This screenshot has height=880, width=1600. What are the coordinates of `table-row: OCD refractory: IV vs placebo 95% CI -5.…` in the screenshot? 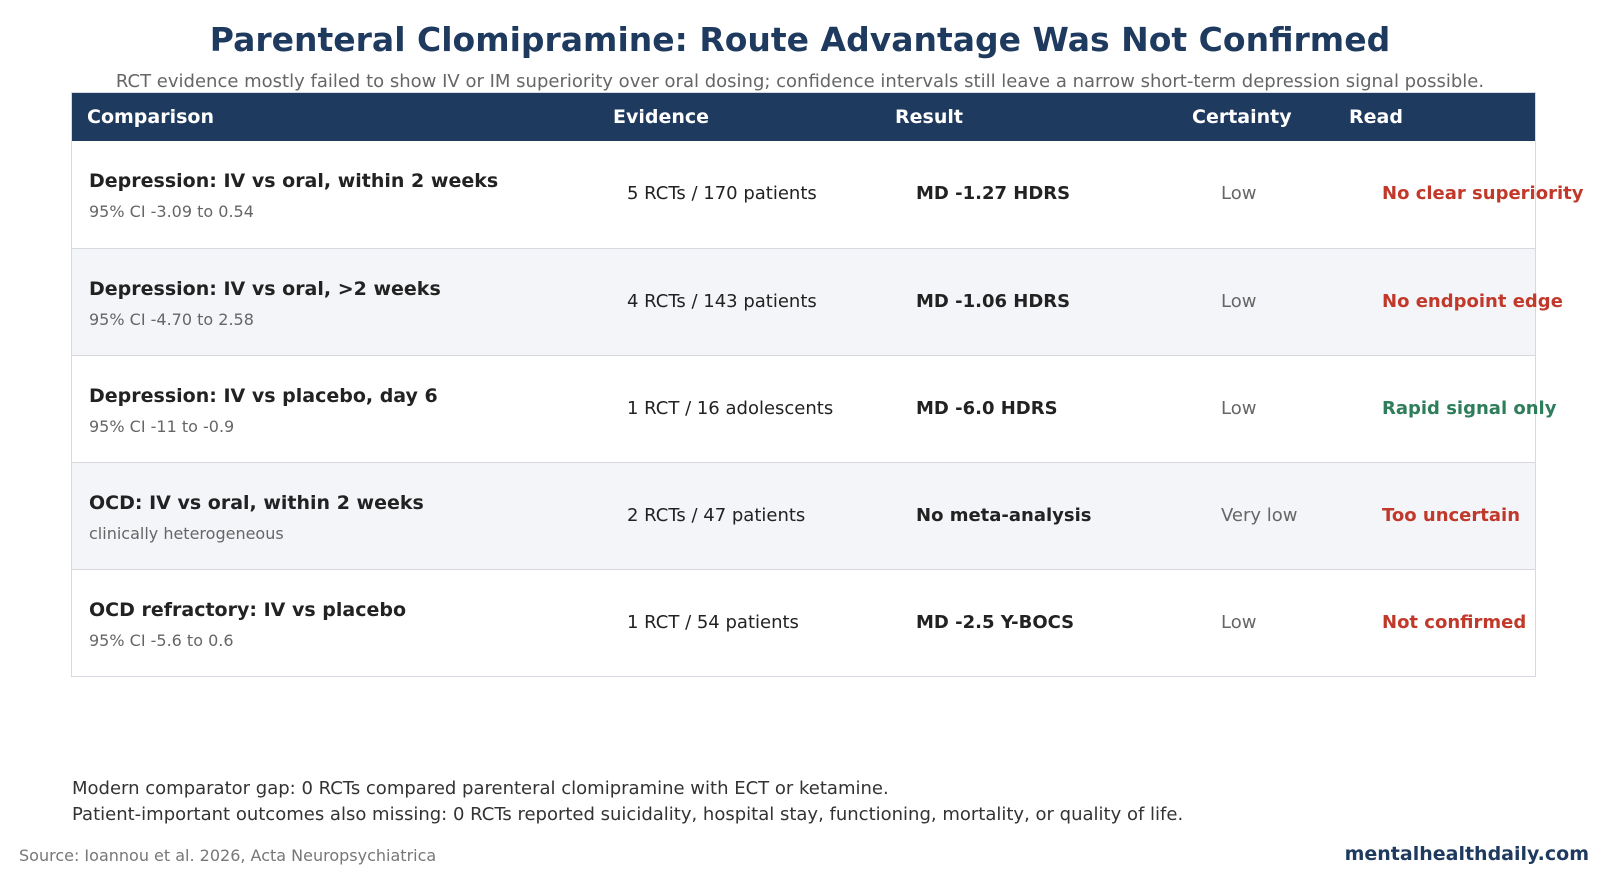 It's located at (803, 622).